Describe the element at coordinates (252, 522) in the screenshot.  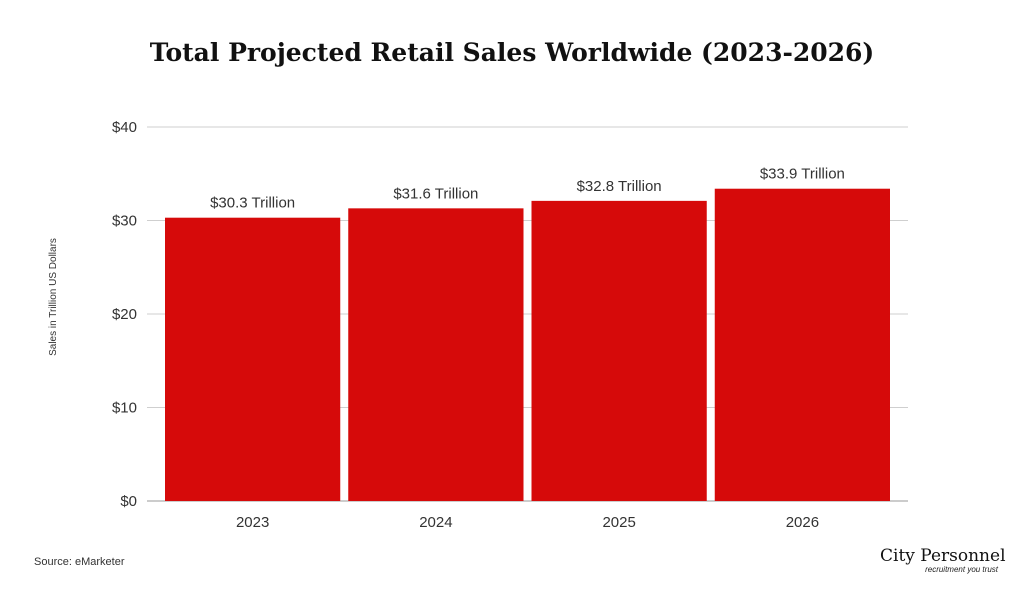
I see `x-tick-label: 2023` at that location.